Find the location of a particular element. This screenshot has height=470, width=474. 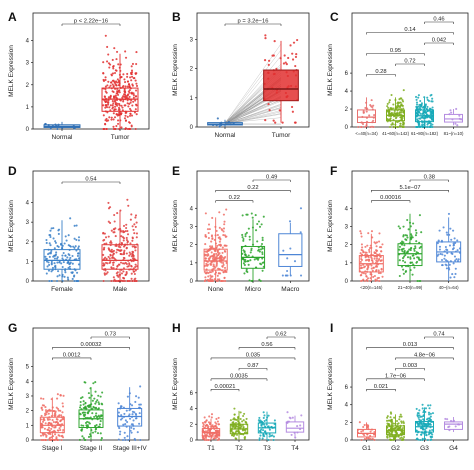

y-tick-label: 0 is located at coordinates (28, 130).